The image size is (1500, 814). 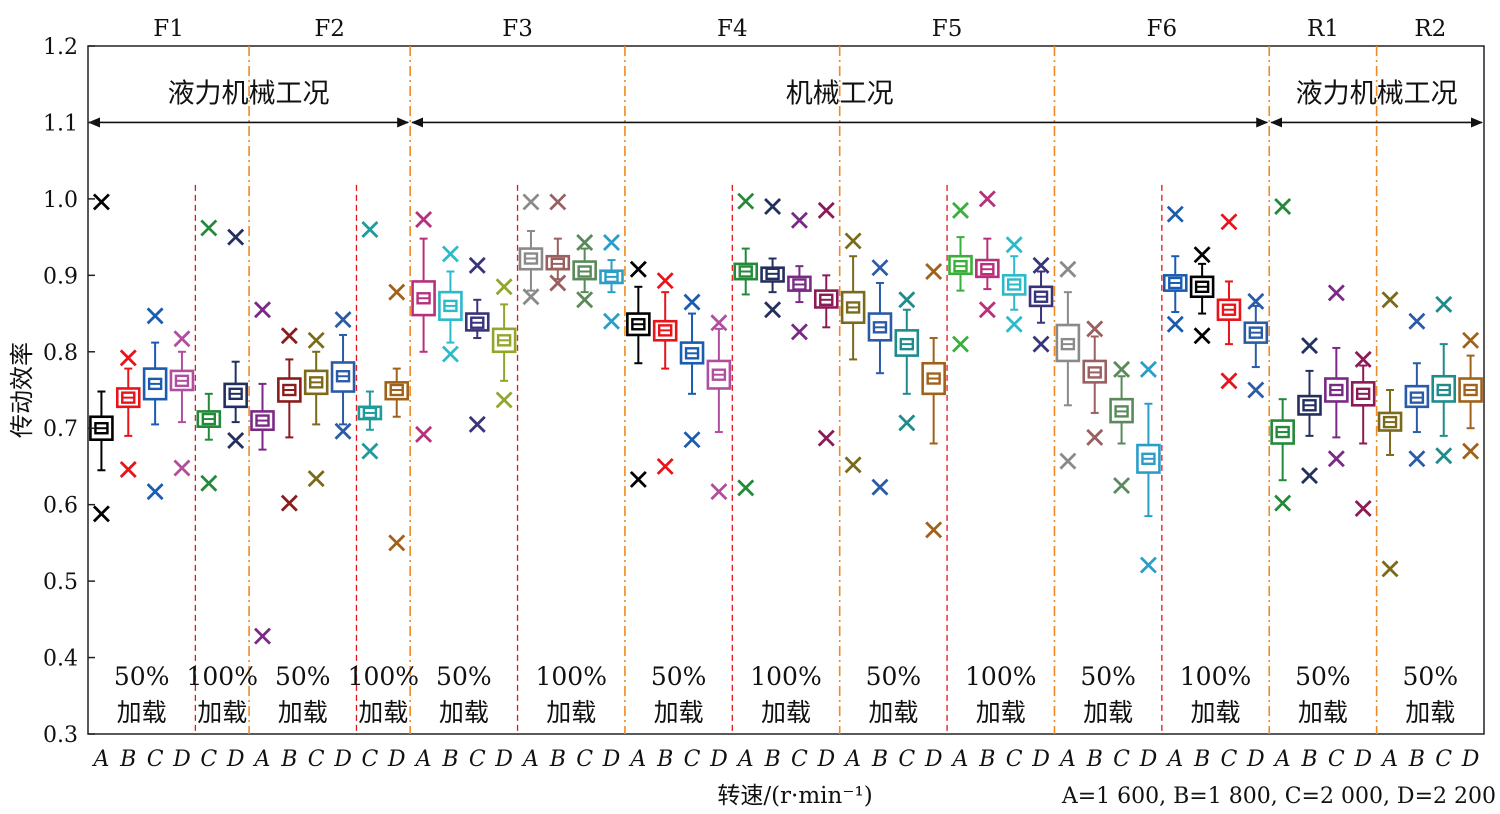 What do you see at coordinates (60, 200) in the screenshot?
I see `y-tick-label: 1.0` at bounding box center [60, 200].